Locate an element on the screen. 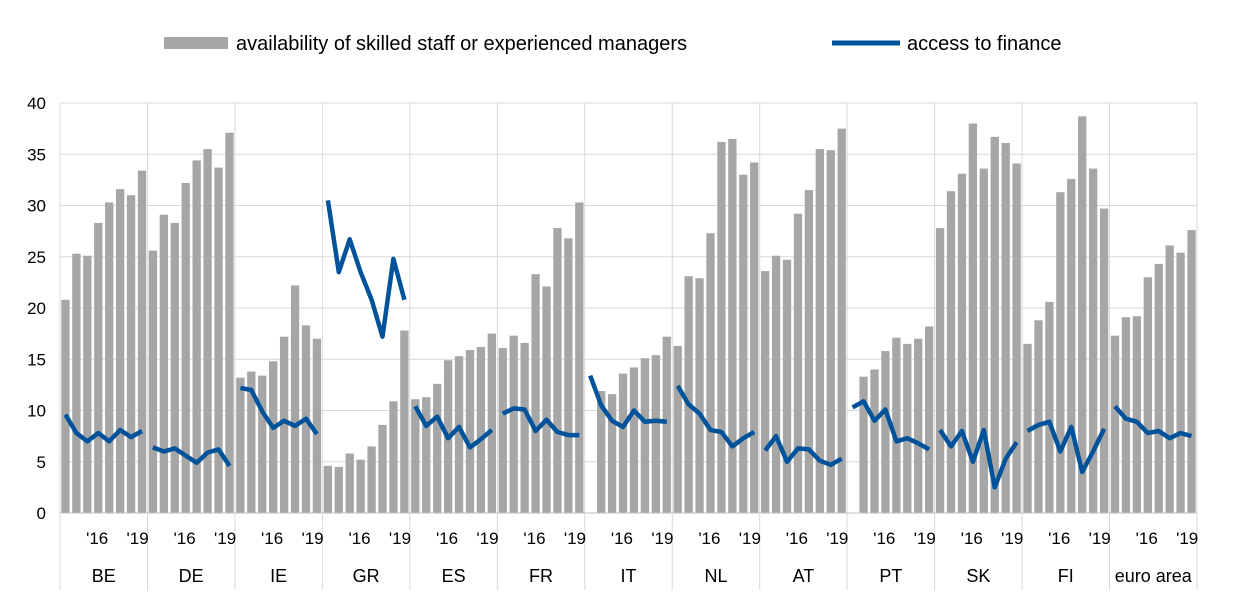 This screenshot has width=1240, height=606. y-axis: 0 5 10 15 20 25 30 35 40 is located at coordinates (36, 308).